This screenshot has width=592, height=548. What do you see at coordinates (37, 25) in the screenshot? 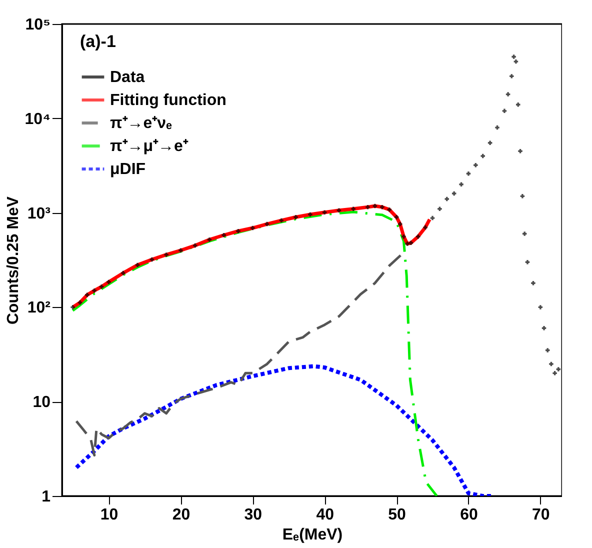
I see `y-tick-label: 10⁵` at bounding box center [37, 25].